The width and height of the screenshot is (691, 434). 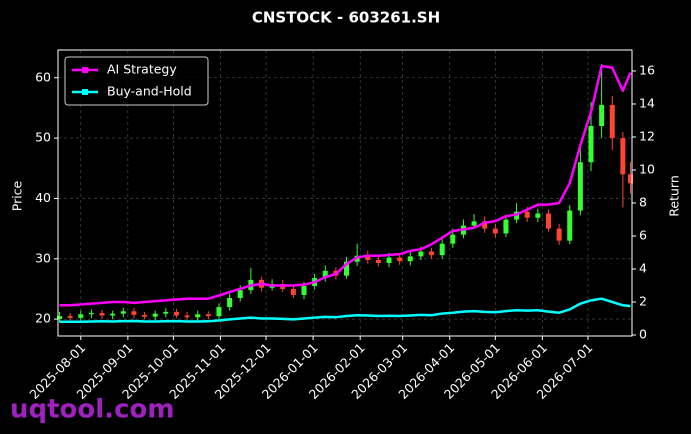 What do you see at coordinates (142, 69) in the screenshot?
I see `legend-label: AI Strategy` at bounding box center [142, 69].